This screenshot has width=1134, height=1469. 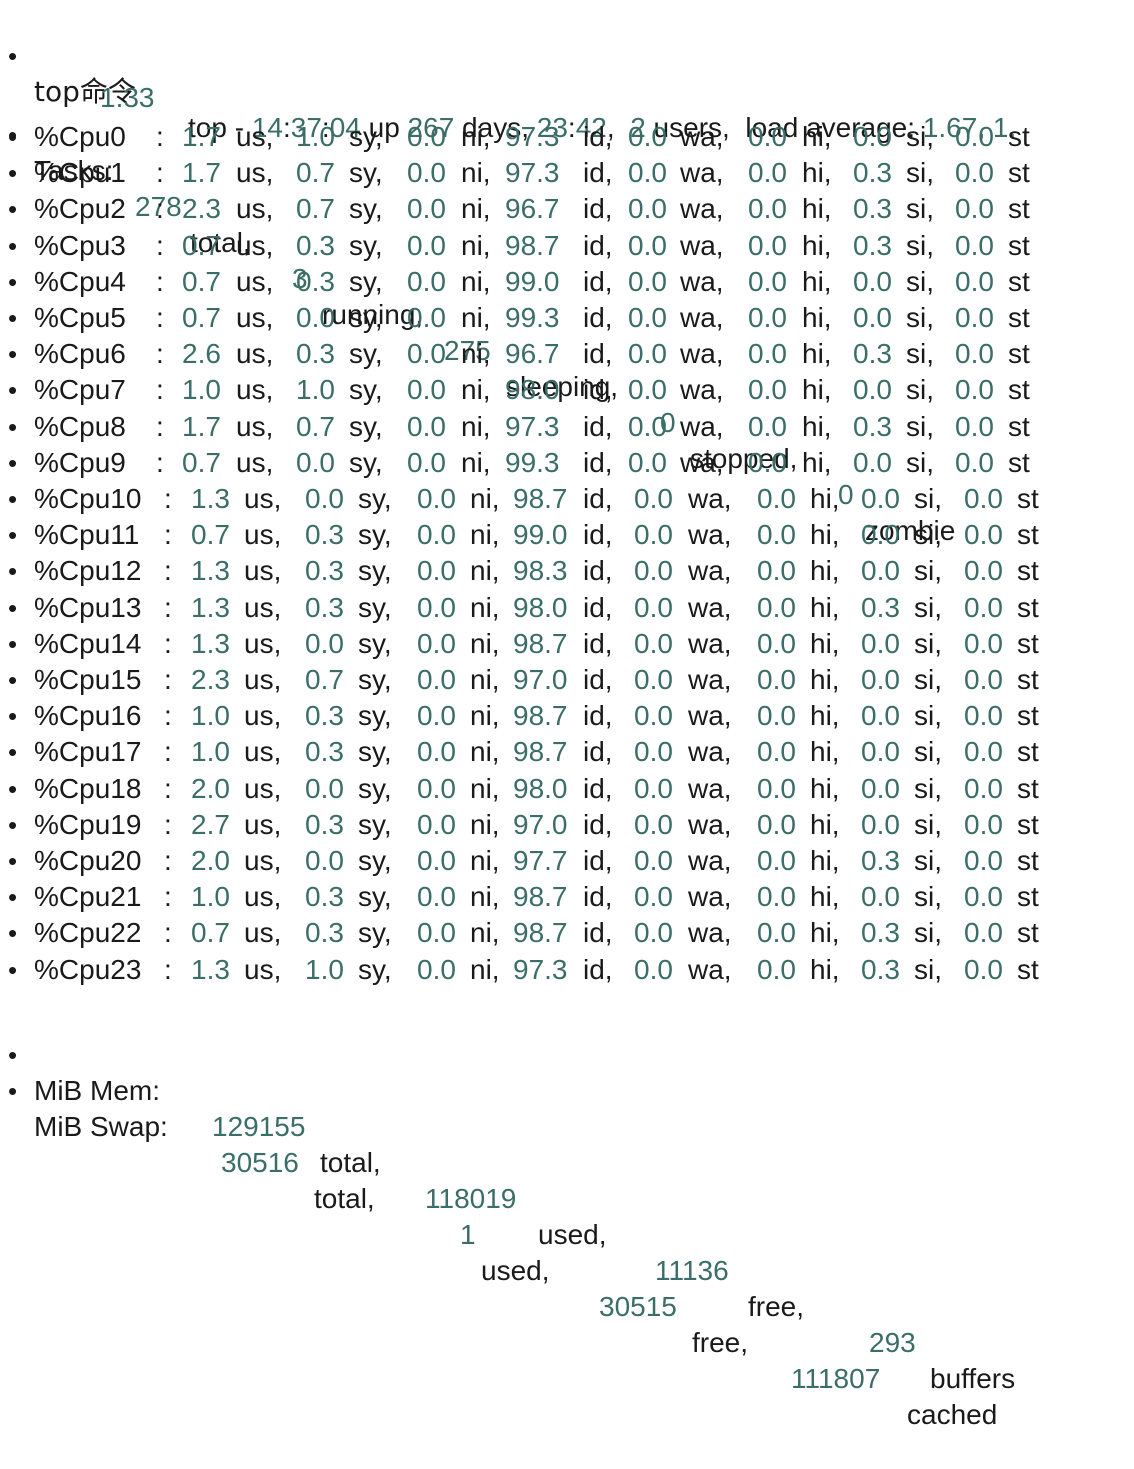 I want to click on cpu-us-value: 1.3, so click(x=210, y=643).